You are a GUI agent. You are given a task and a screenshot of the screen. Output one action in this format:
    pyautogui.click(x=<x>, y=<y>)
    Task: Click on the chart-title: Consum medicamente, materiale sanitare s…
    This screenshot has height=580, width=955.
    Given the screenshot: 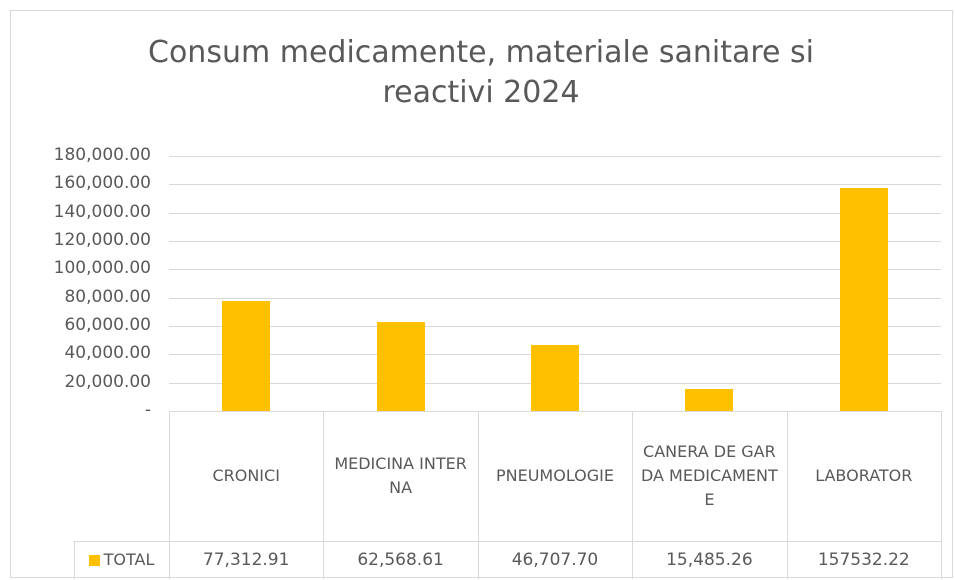 What is the action you would take?
    pyautogui.click(x=481, y=72)
    